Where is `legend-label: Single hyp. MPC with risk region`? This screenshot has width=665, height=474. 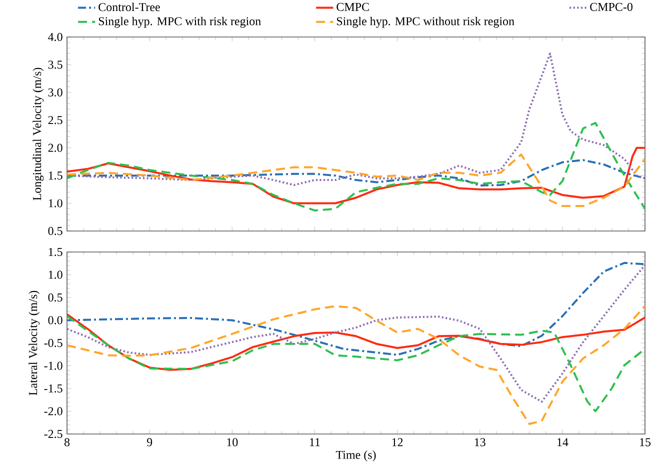
legend-label: Single hyp. MPC with risk region is located at coordinates (179, 22).